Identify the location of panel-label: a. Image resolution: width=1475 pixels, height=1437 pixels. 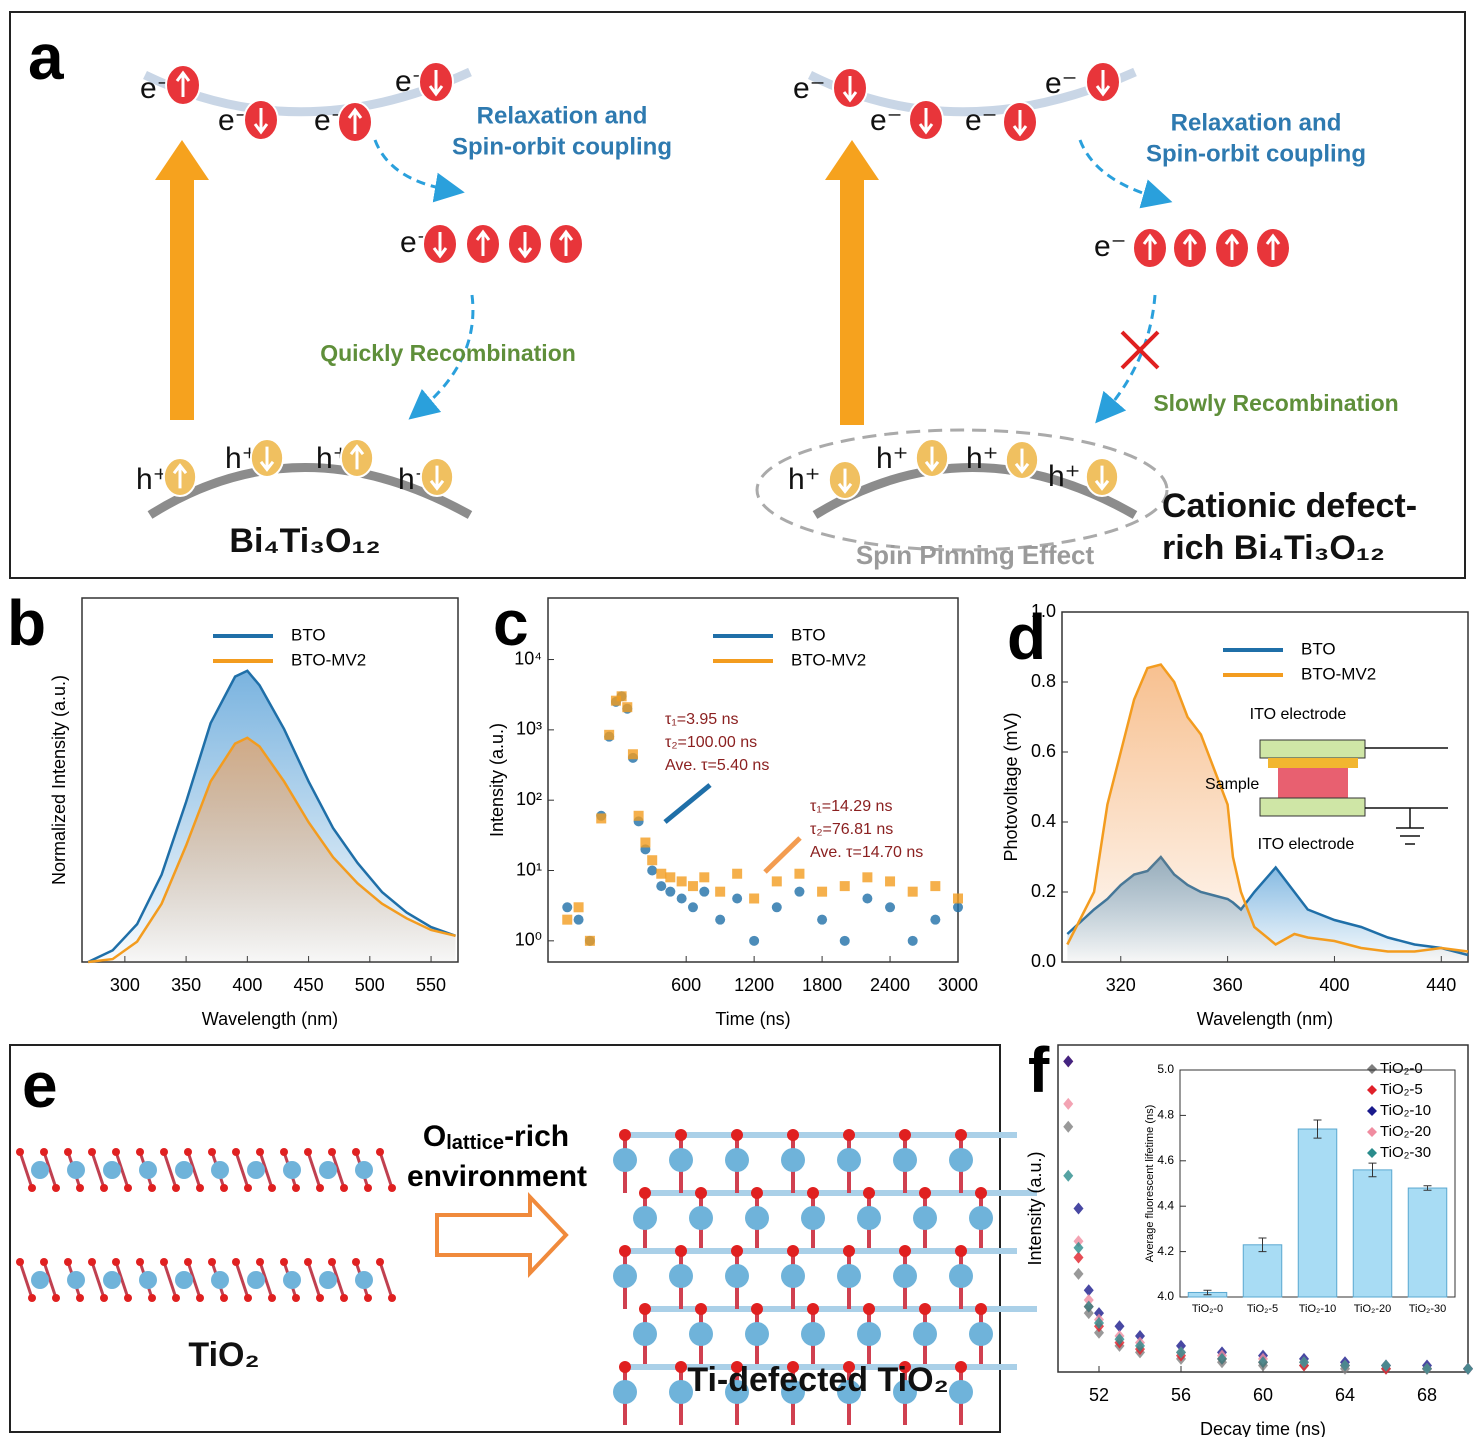
(46, 57).